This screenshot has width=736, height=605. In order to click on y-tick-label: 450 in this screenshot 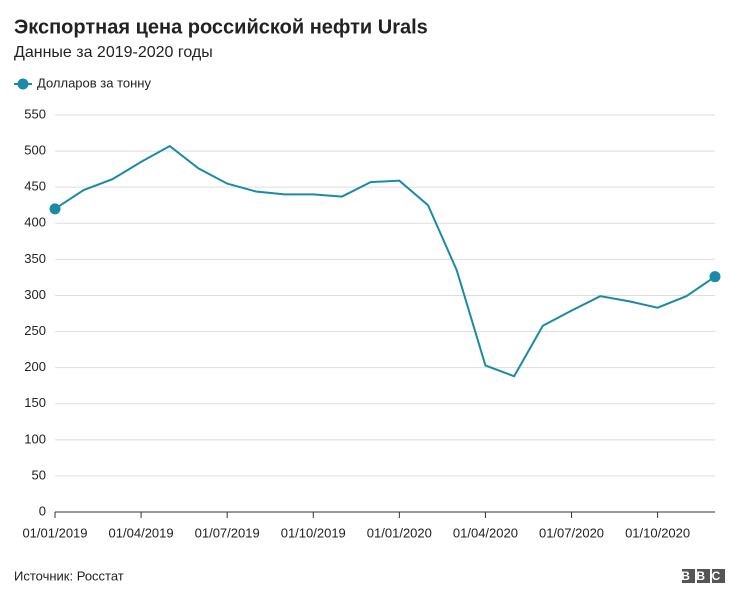, I will do `click(35, 186)`.